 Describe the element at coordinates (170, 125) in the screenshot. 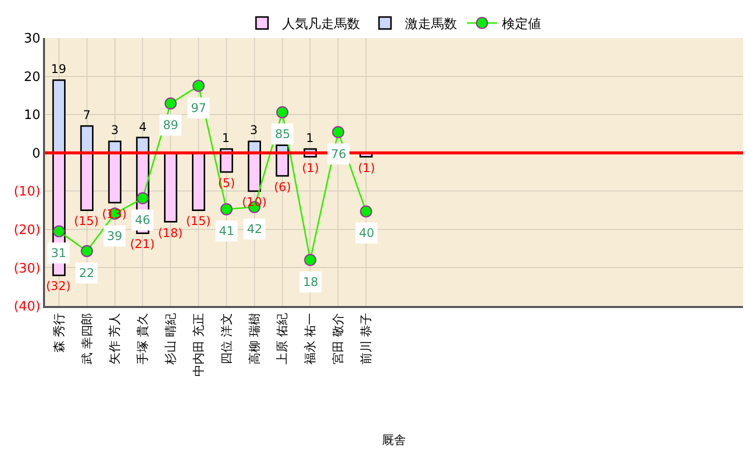

I see `data-label: 89` at that location.